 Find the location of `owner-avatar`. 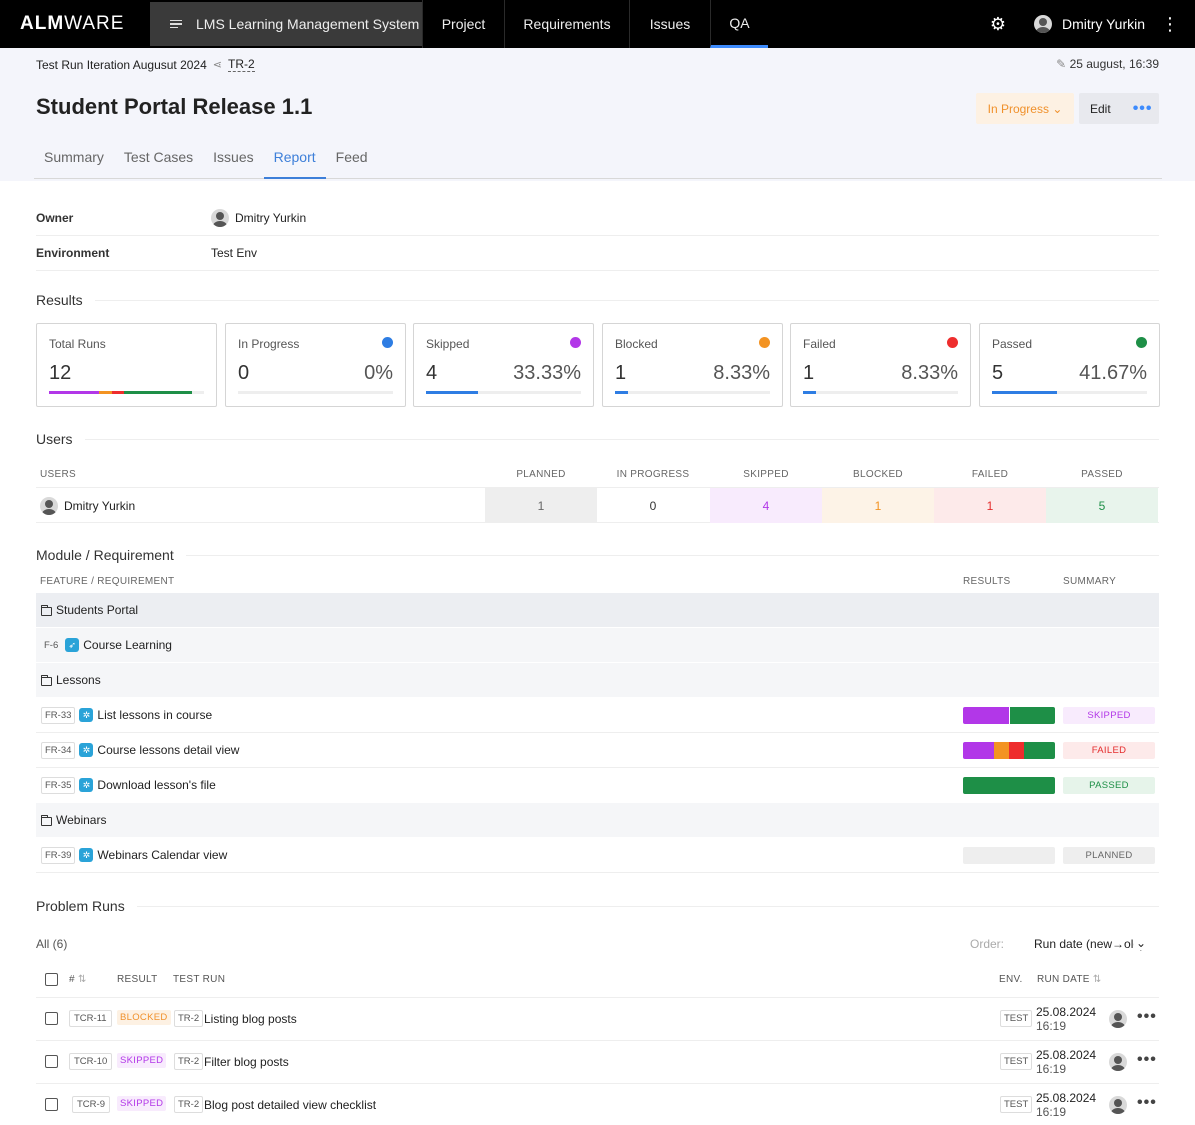

owner-avatar is located at coordinates (220, 218).